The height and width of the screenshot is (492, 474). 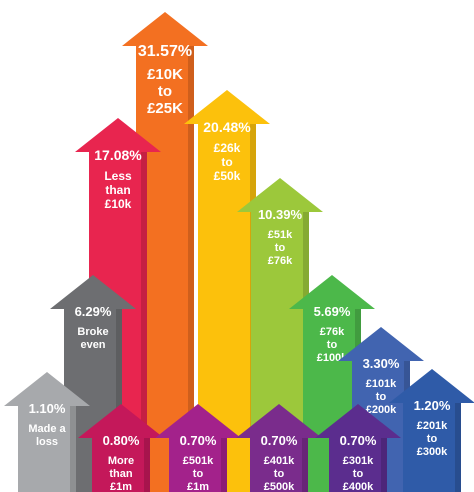 What do you see at coordinates (381, 363) in the screenshot?
I see `value-label: 3.30%` at bounding box center [381, 363].